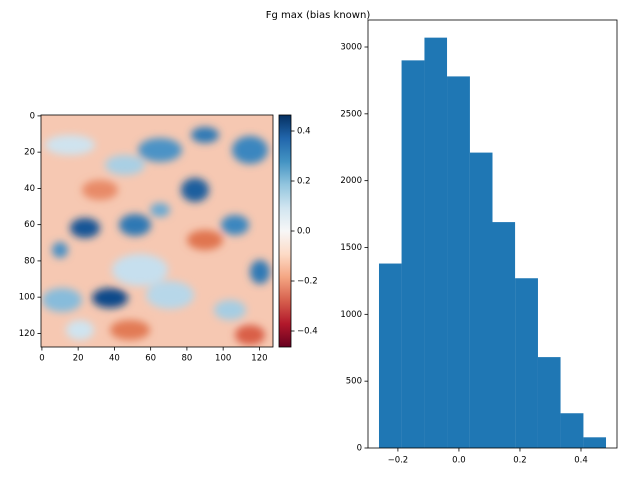  What do you see at coordinates (27, 298) in the screenshot?
I see `y-tick-label: 100` at bounding box center [27, 298].